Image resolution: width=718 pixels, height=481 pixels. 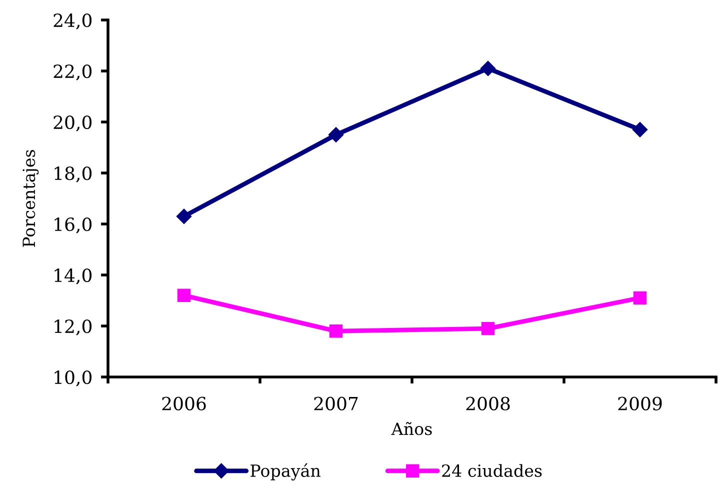 What do you see at coordinates (73, 327) in the screenshot?
I see `y-tick-label: 12,0` at bounding box center [73, 327].